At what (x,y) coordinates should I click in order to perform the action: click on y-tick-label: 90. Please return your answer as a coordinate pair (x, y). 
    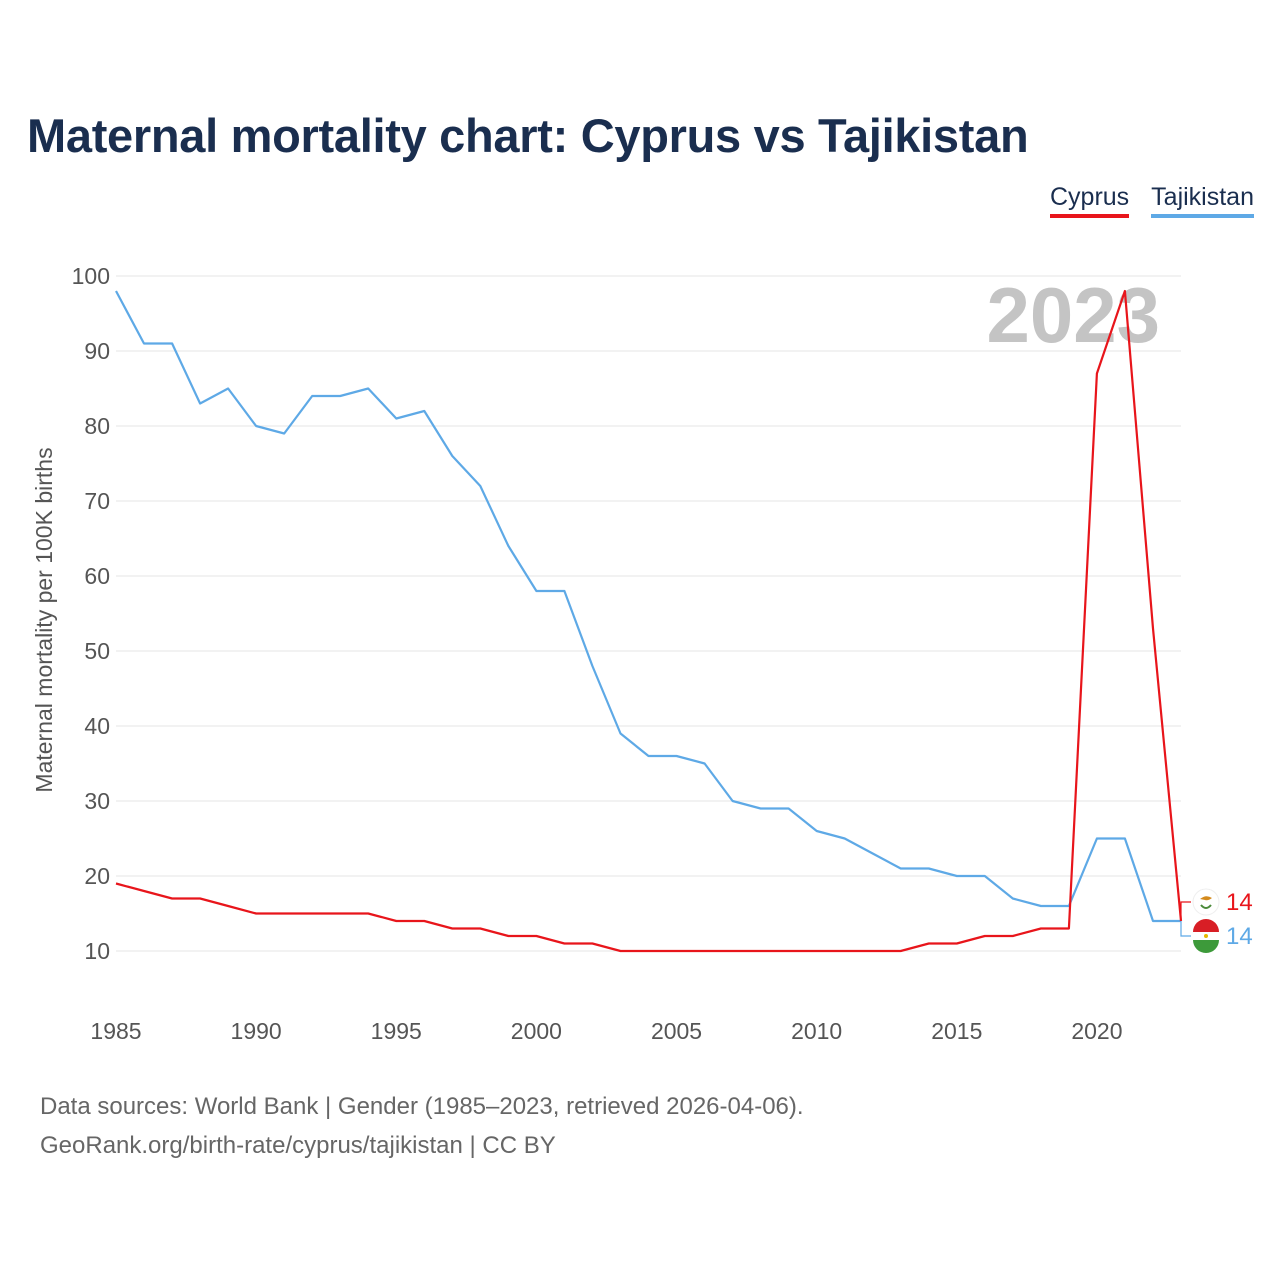
    Looking at the image, I should click on (97, 351).